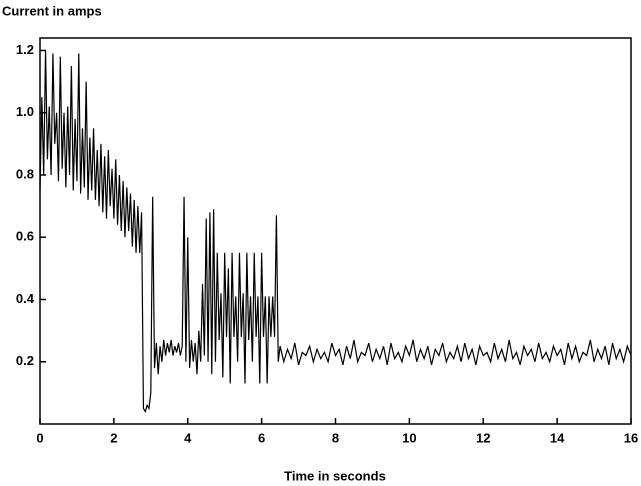 This screenshot has width=641, height=486. Describe the element at coordinates (483, 437) in the screenshot. I see `x-tick-label: 12` at that location.